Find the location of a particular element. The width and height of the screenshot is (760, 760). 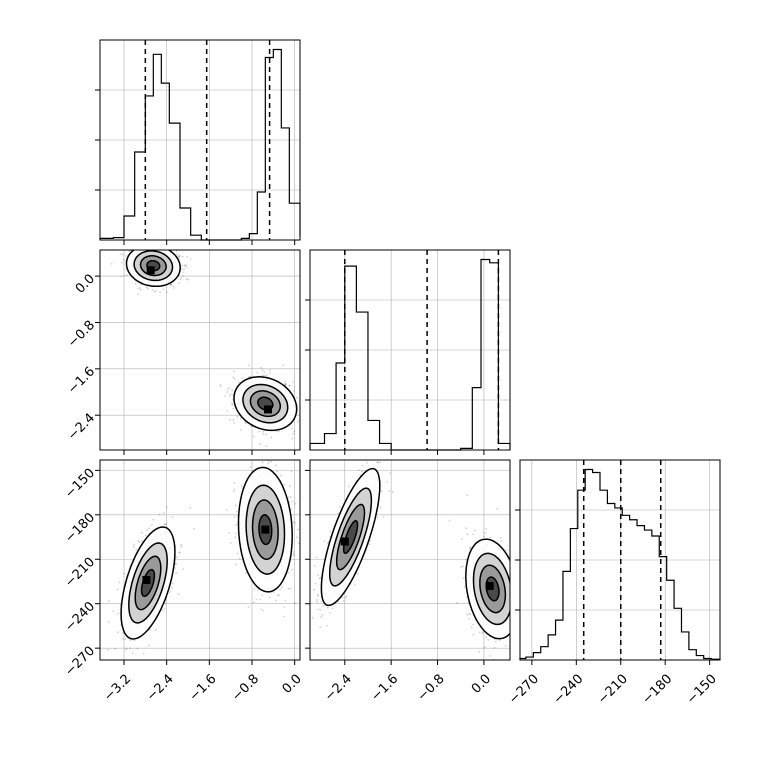

histogram-step is located at coordinates (410, 354).